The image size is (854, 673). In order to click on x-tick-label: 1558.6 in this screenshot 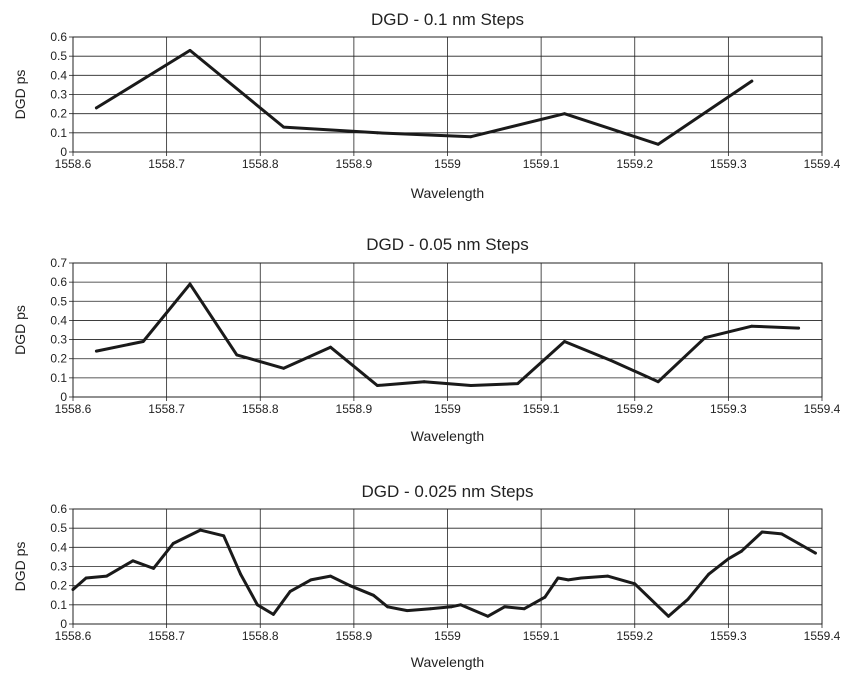, I will do `click(73, 409)`.